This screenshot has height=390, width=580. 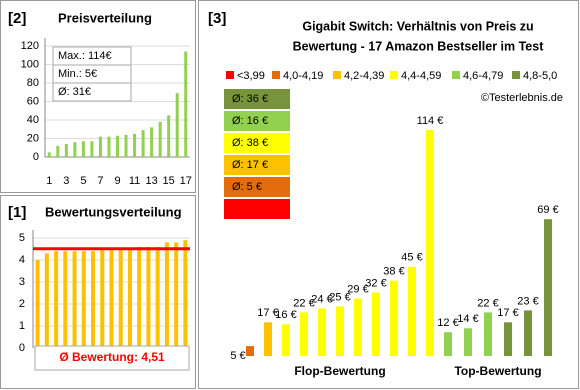 I want to click on value-label: 16 €, so click(x=285, y=315).